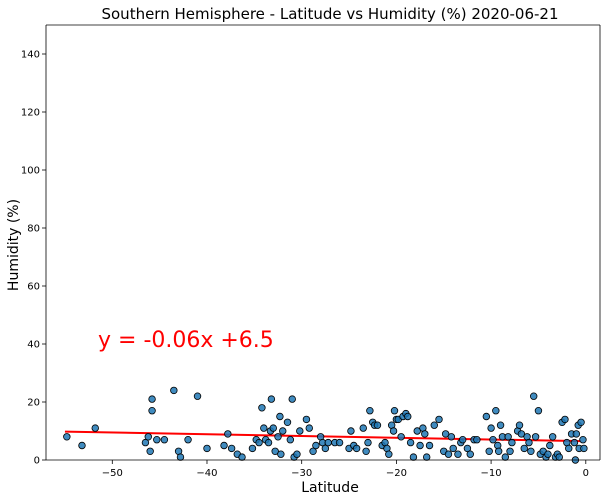  What do you see at coordinates (33, 258) in the screenshot?
I see `y-ticks: 0 20 40 60 80 100 120 140` at bounding box center [33, 258].